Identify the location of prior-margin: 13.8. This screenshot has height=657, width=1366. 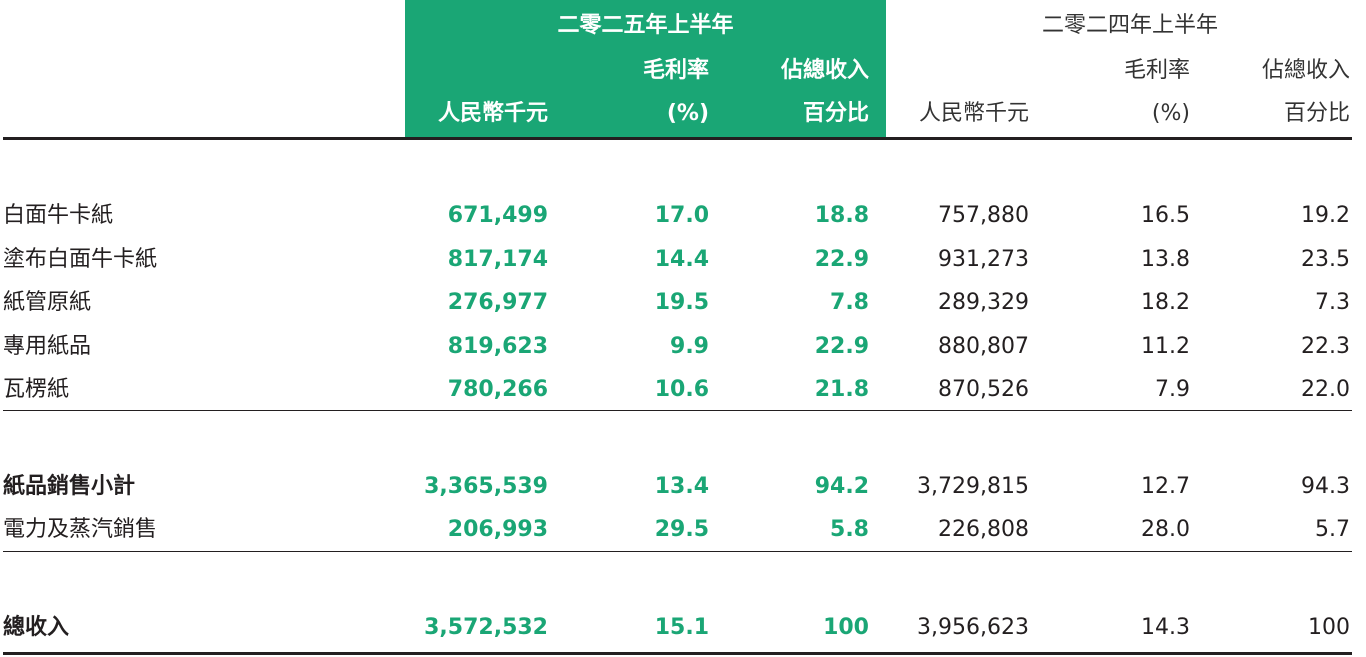
(1165, 259).